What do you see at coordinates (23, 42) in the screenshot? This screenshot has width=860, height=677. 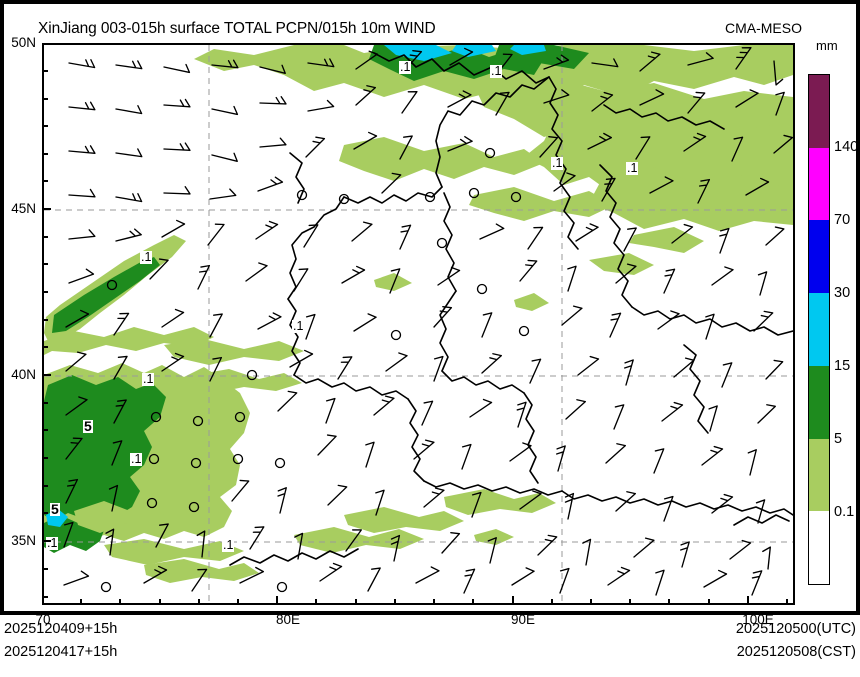 I see `ytick-50n: 50N` at bounding box center [23, 42].